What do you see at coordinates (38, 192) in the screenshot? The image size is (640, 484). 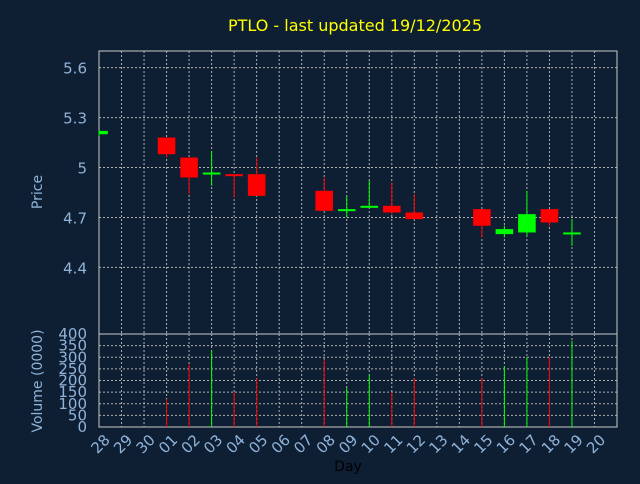 I see `price-axis-label: Price` at bounding box center [38, 192].